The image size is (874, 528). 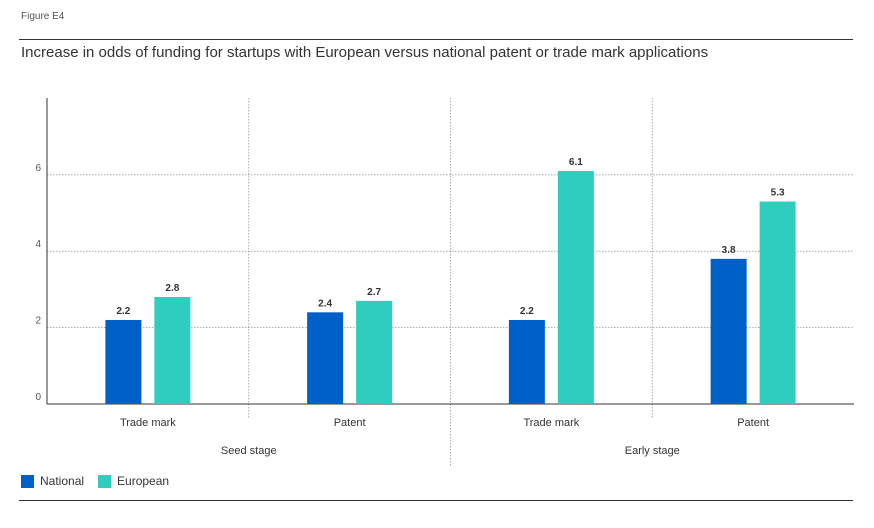 What do you see at coordinates (778, 193) in the screenshot?
I see `data-label: 5.3` at bounding box center [778, 193].